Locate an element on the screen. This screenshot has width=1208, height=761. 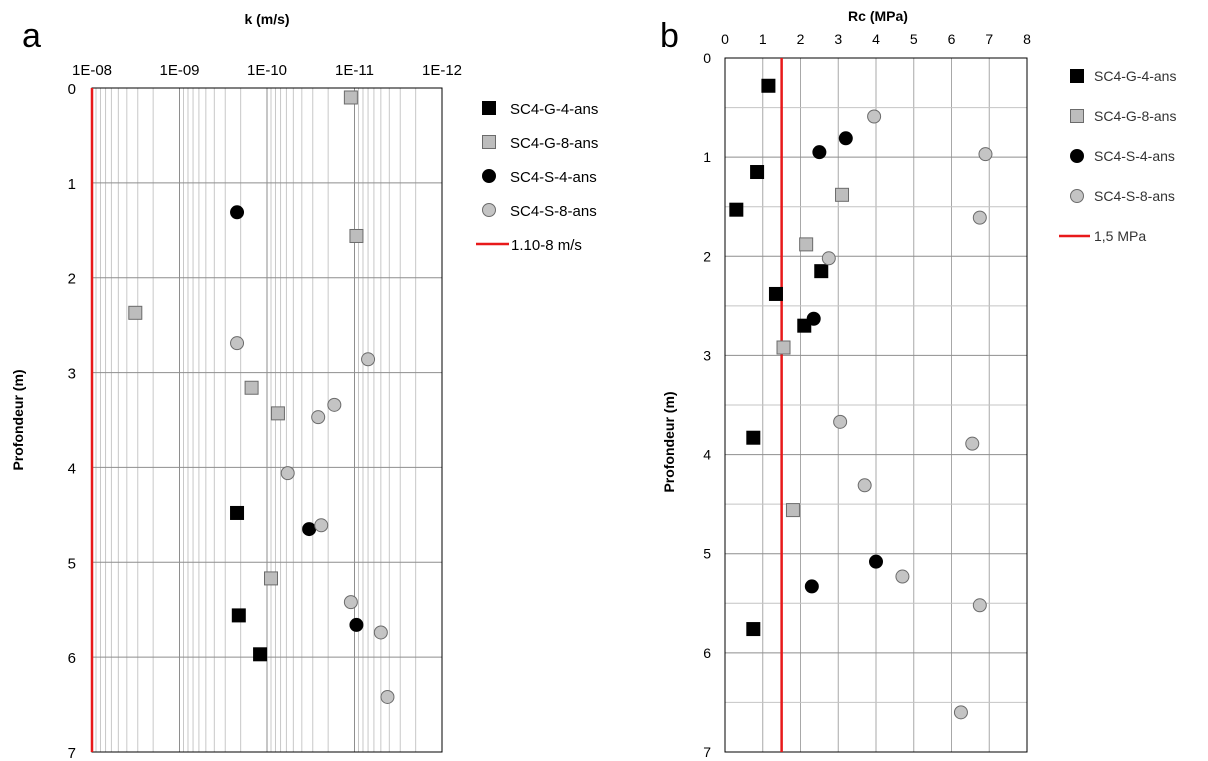
panel-a-x-tick-label: 1E-12 is located at coordinates (442, 70).